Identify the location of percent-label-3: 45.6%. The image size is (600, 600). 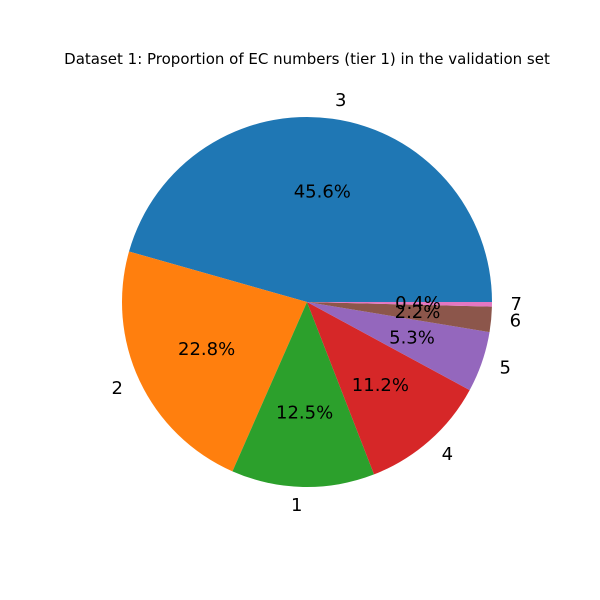
(322, 192).